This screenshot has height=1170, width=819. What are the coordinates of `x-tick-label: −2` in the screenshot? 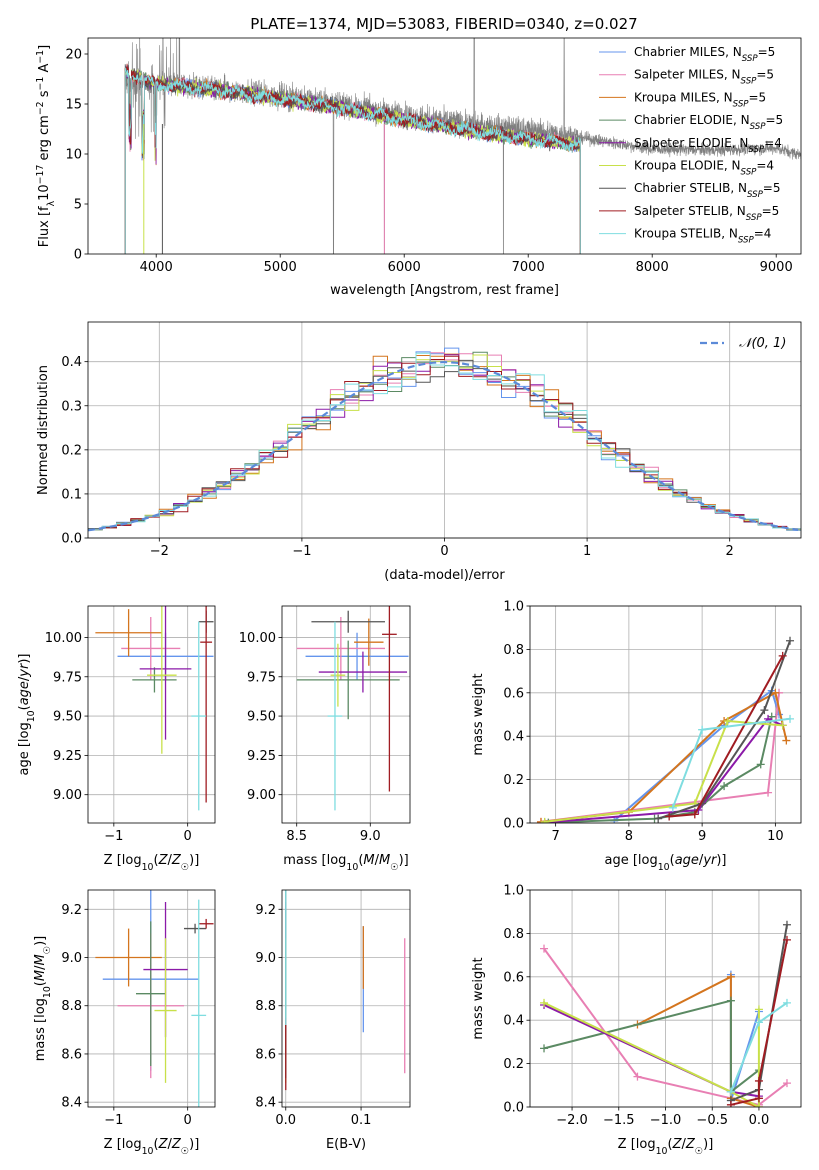 It's located at (159, 551).